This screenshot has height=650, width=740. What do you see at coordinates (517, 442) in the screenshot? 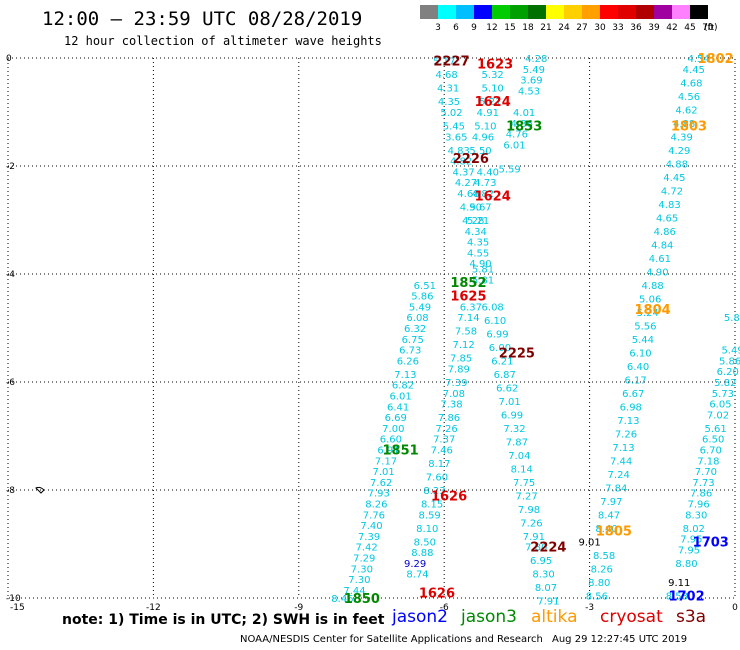
I see `wave-height-value: 7.87` at bounding box center [517, 442].